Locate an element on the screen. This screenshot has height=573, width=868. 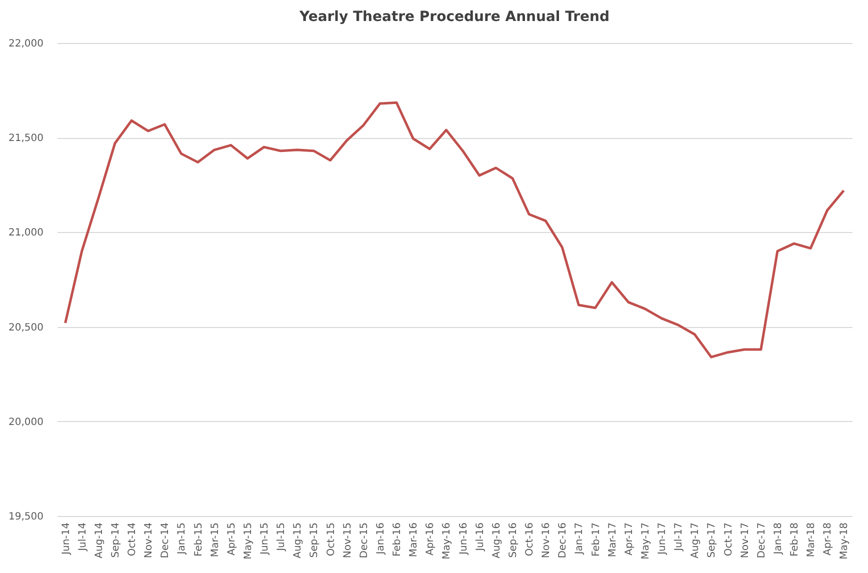
x-tick-label: May-18 is located at coordinates (844, 541).